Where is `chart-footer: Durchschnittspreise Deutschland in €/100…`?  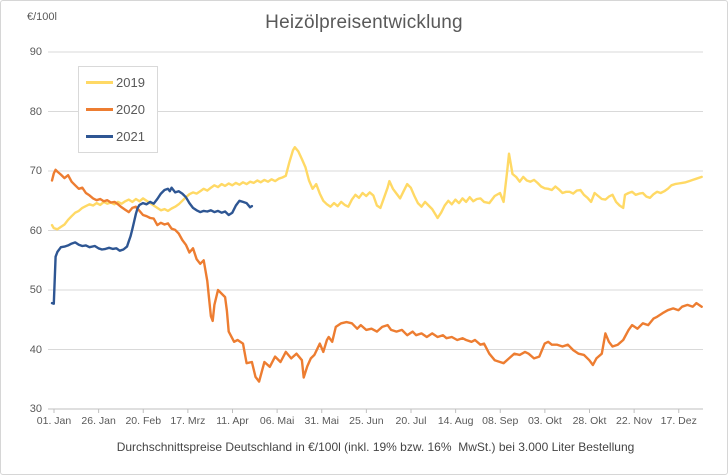 chart-footer: Durchschnittspreise Deutschland in €/100… is located at coordinates (375, 447).